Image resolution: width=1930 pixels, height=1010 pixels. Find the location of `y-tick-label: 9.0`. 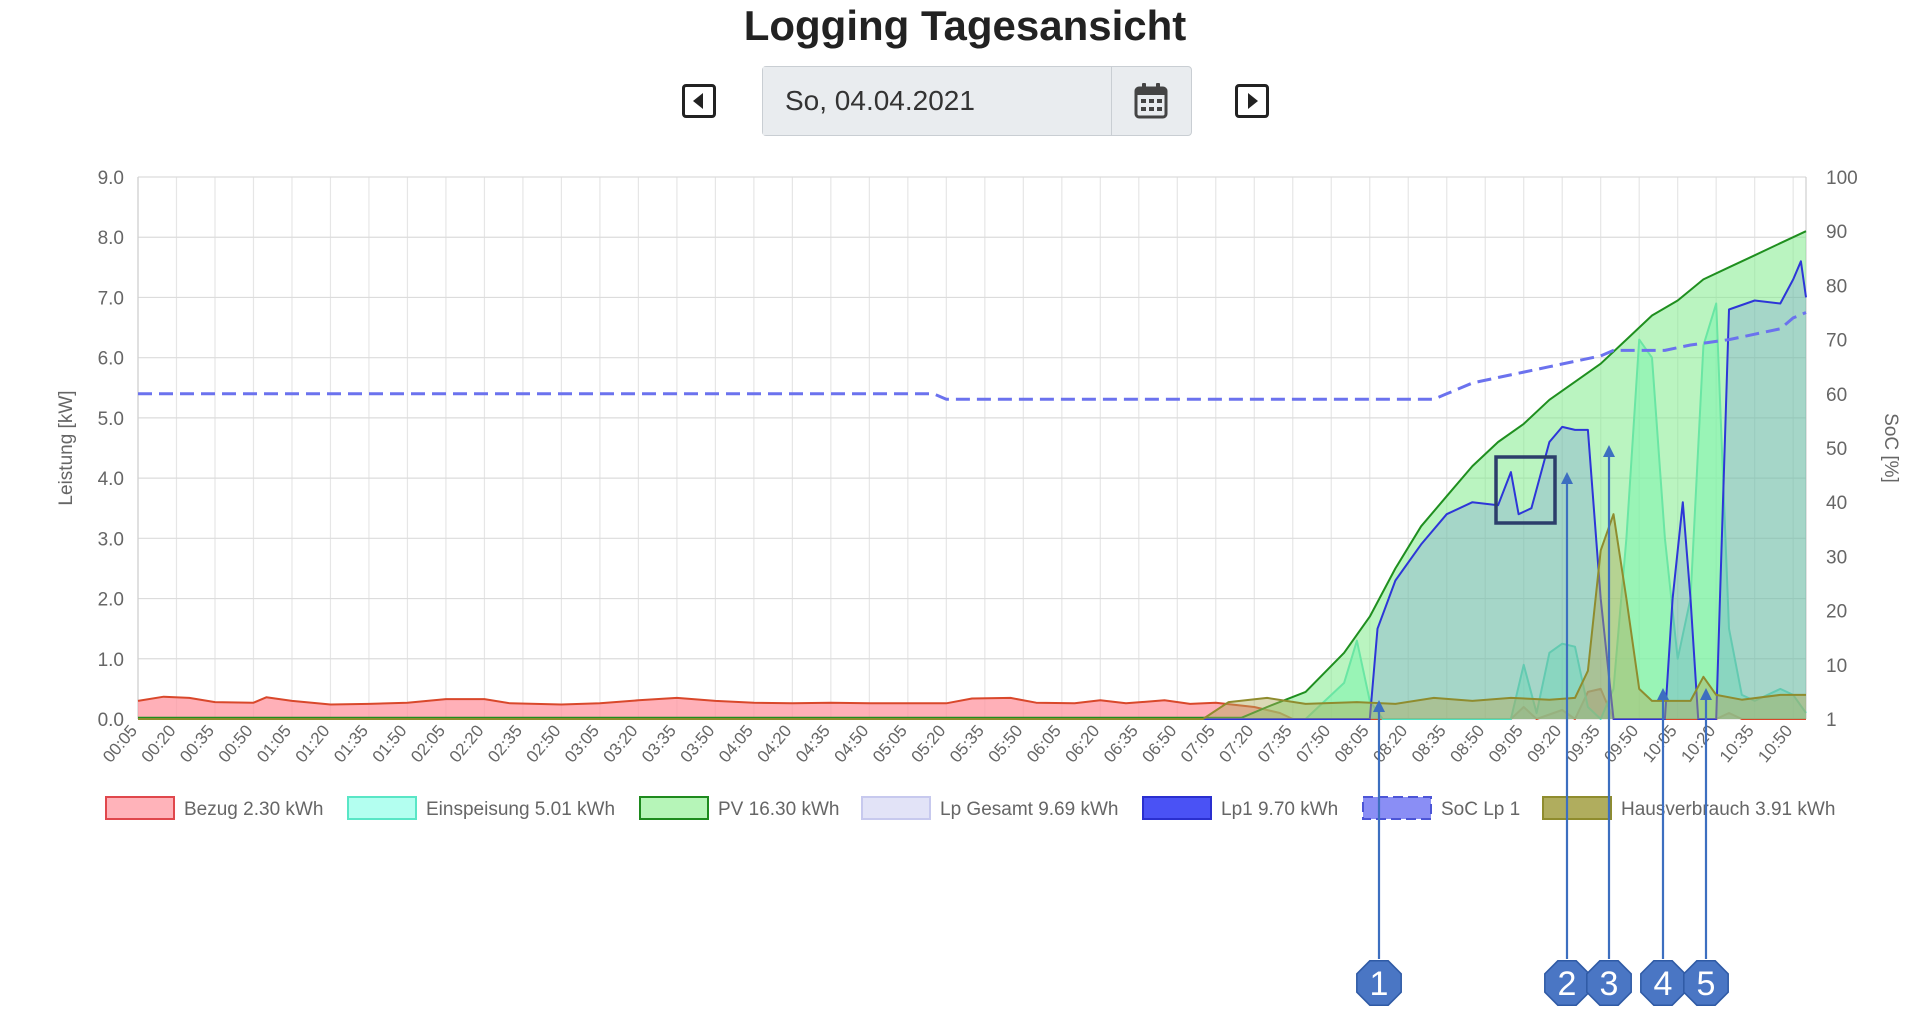

y-tick-label: 9.0 is located at coordinates (111, 178).